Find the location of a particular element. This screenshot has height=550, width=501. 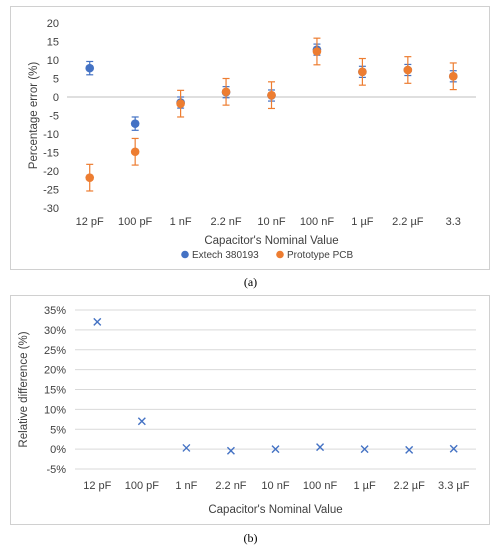

y-tick-label: 5% is located at coordinates (58, 430).